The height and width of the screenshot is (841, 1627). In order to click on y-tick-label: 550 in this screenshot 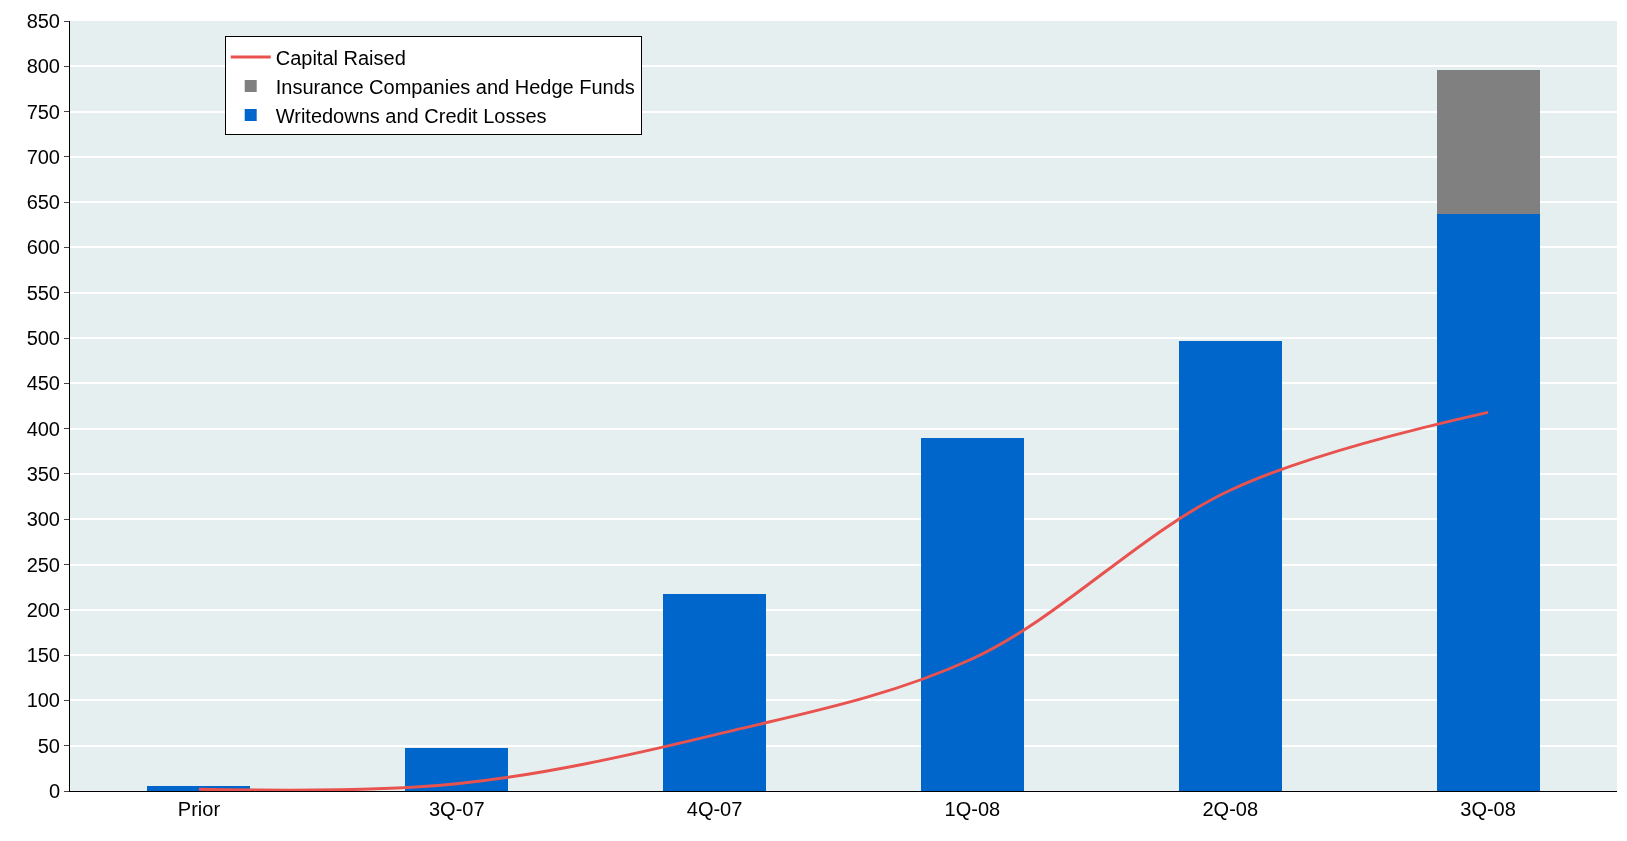, I will do `click(43, 292)`.